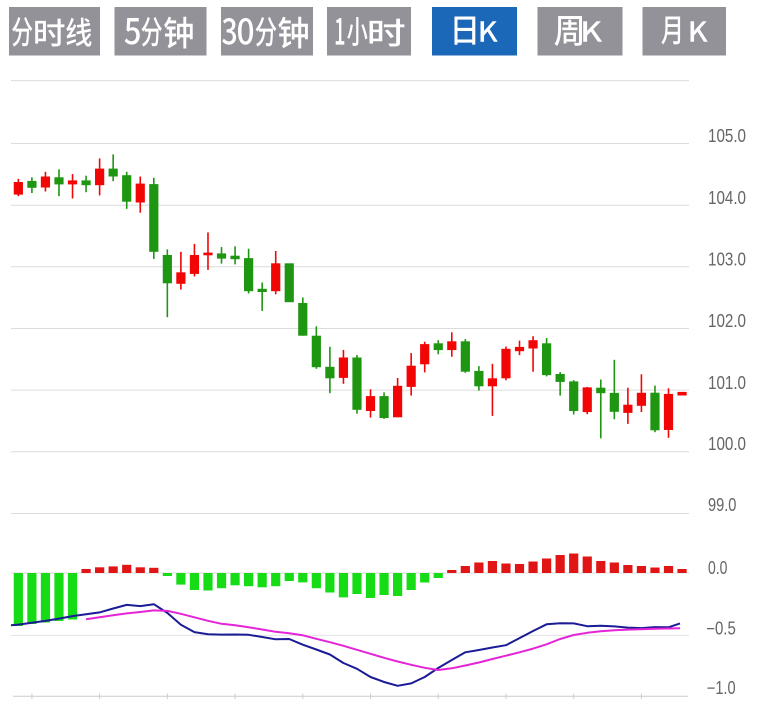 The image size is (762, 702). Describe the element at coordinates (722, 505) in the screenshot. I see `svg-text: 99.0` at that location.